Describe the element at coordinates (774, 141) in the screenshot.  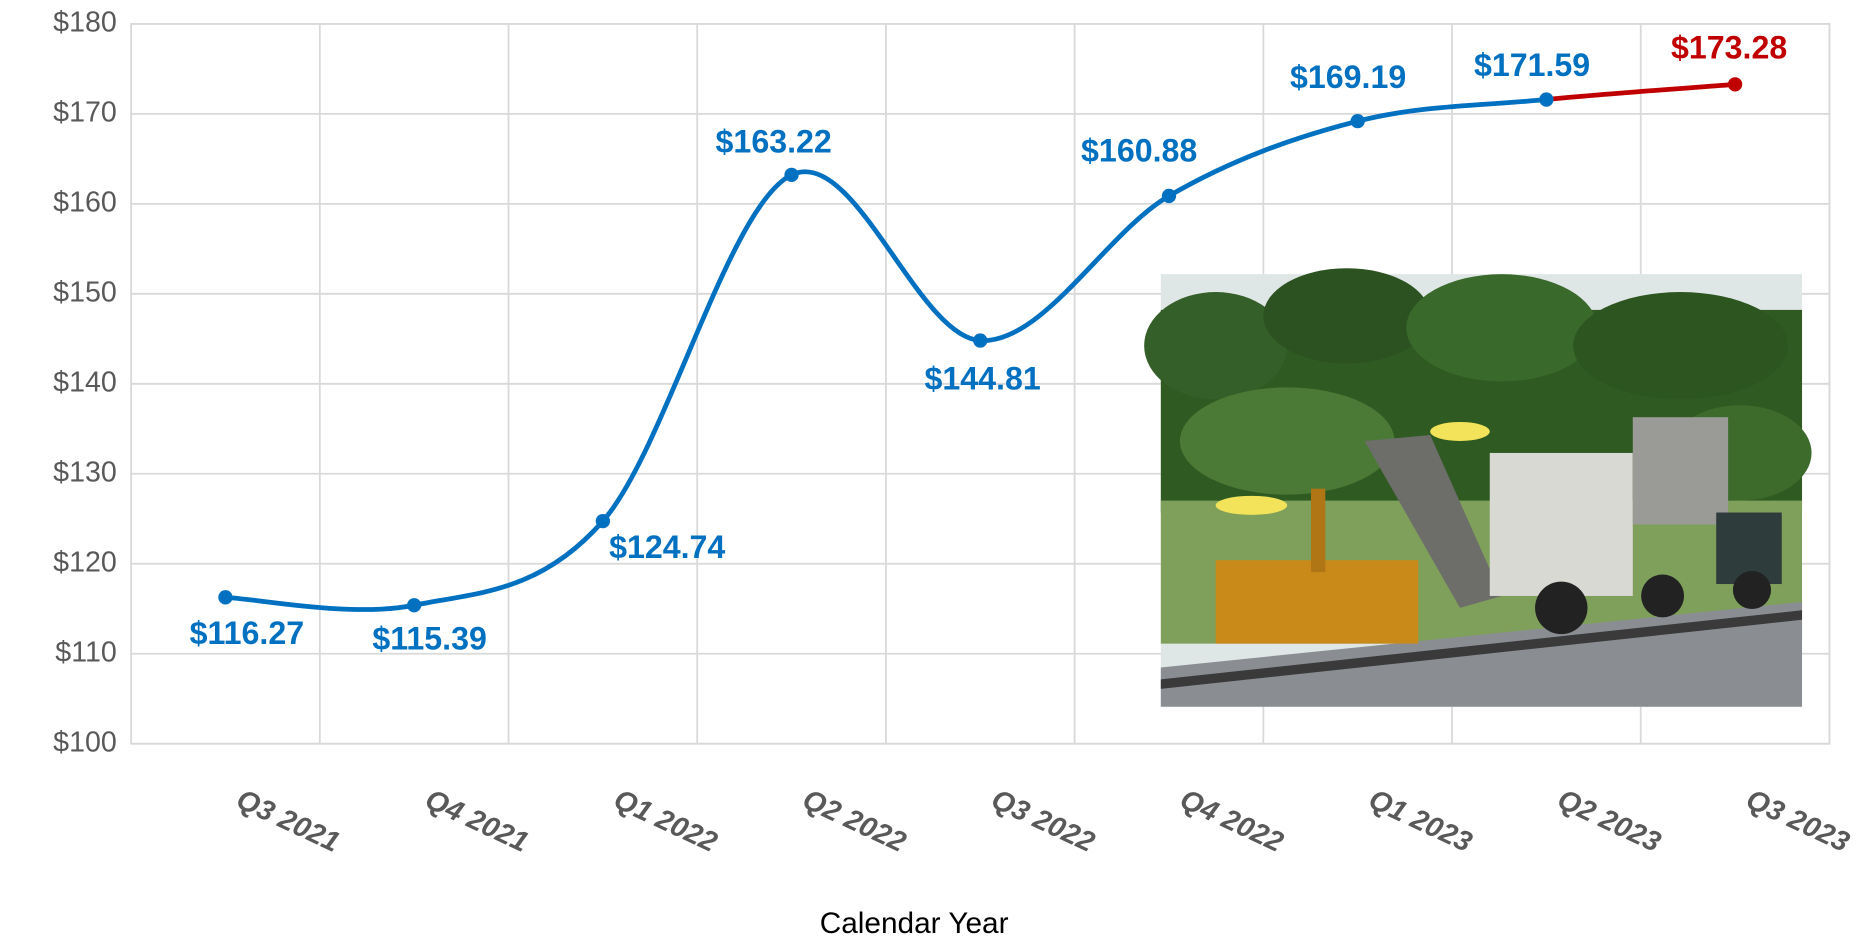
I see `data-label: $163.22` at that location.